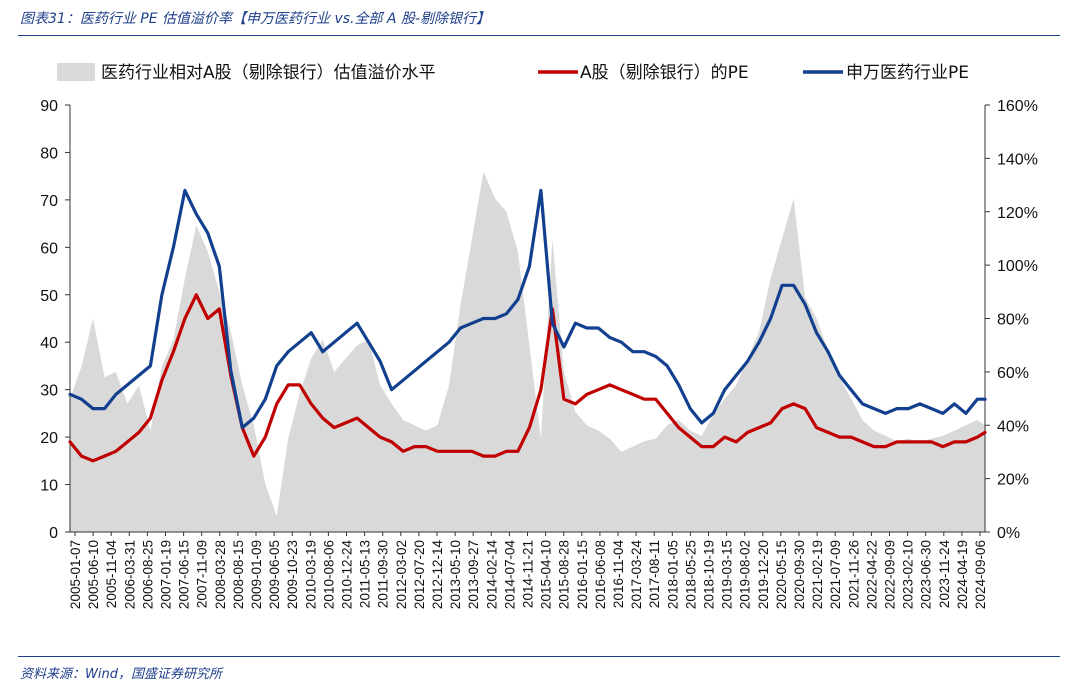  Describe the element at coordinates (76, 72) in the screenshot. I see `legend-swatch-premium` at that location.